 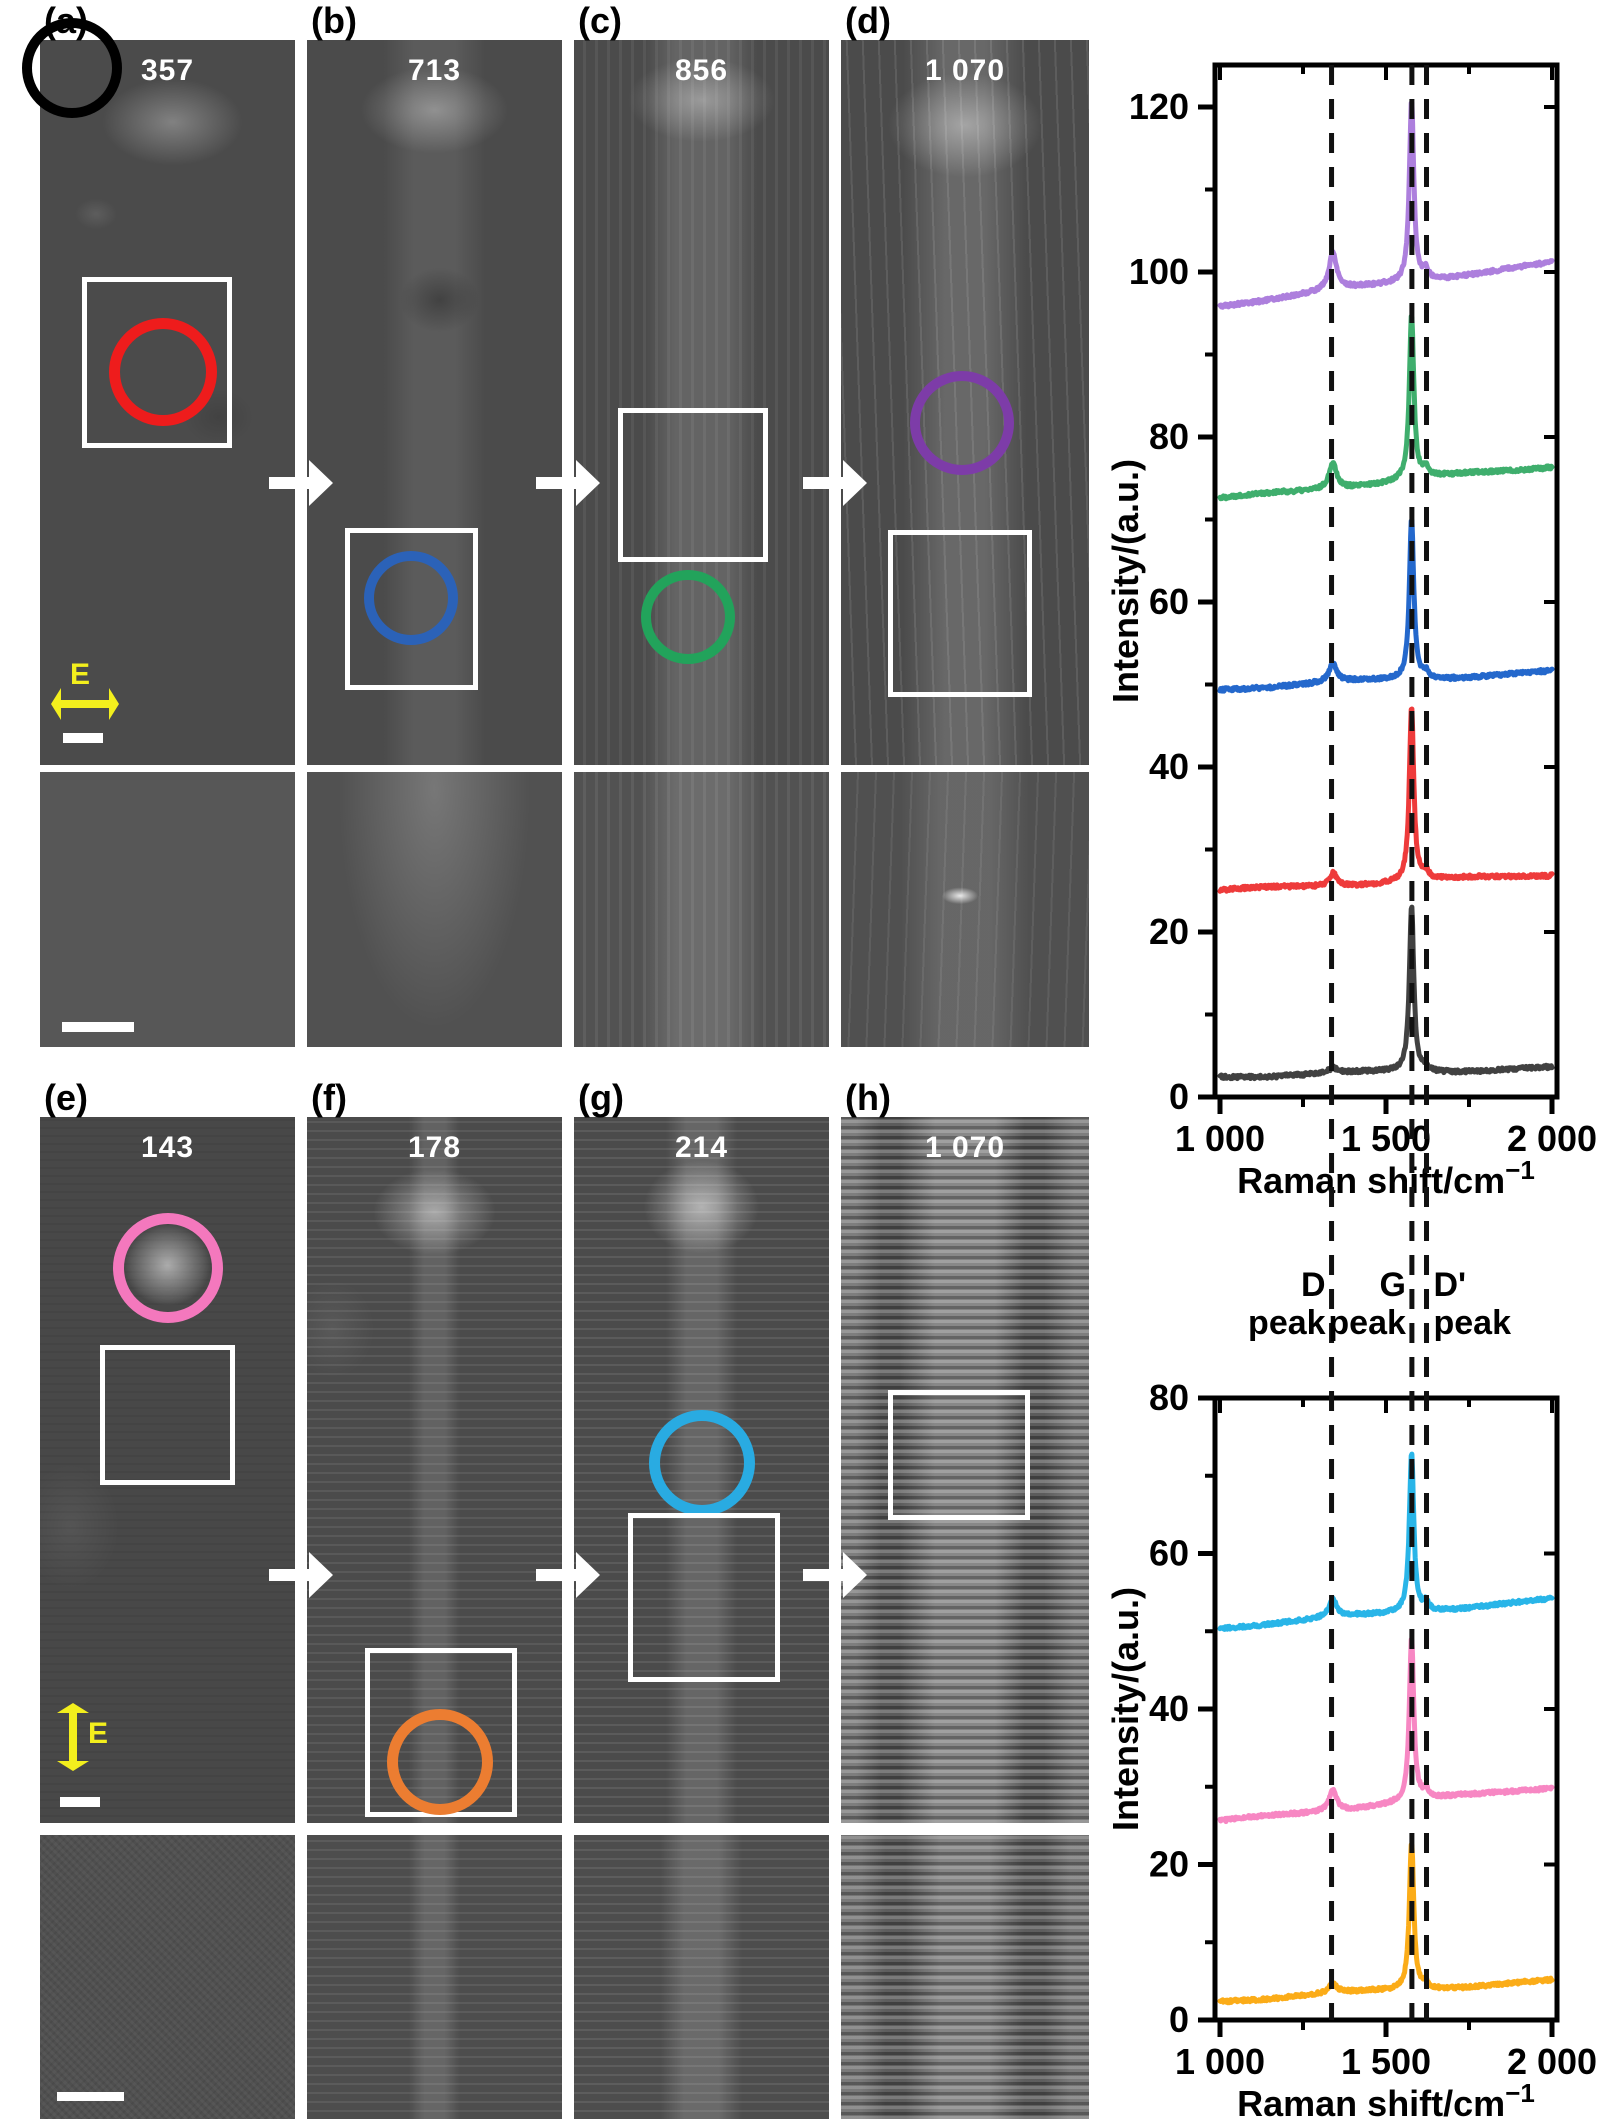 I want to click on sem-image-b: 713, so click(x=434, y=402).